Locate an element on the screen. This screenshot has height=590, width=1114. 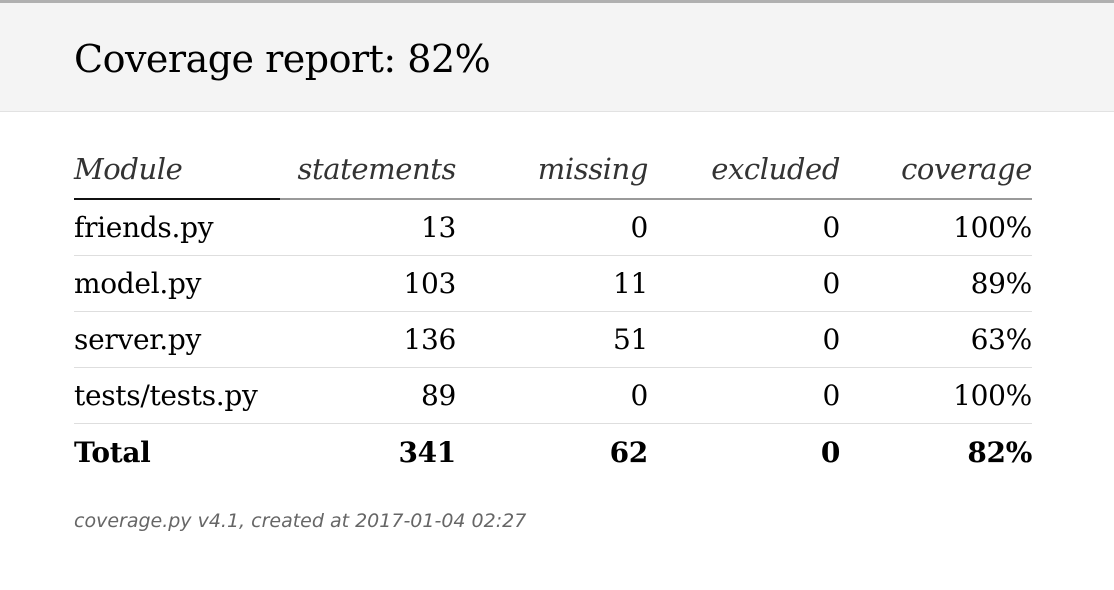
missing-cell: 11 is located at coordinates (552, 283).